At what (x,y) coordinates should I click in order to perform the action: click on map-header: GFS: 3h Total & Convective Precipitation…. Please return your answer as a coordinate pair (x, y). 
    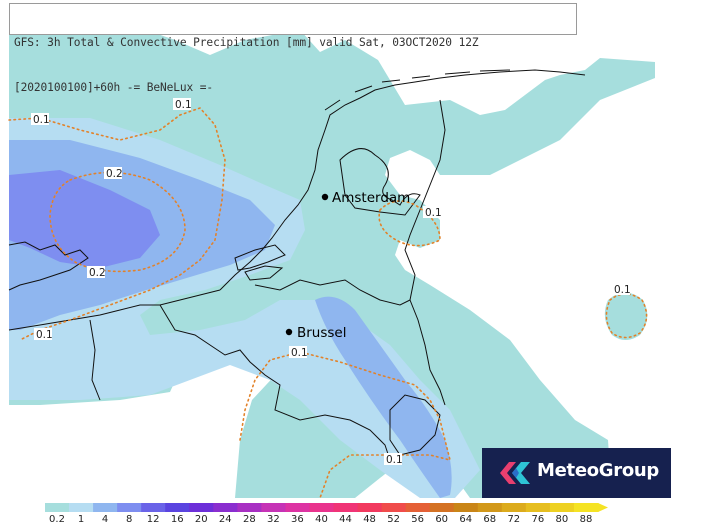
    Looking at the image, I should click on (293, 48).